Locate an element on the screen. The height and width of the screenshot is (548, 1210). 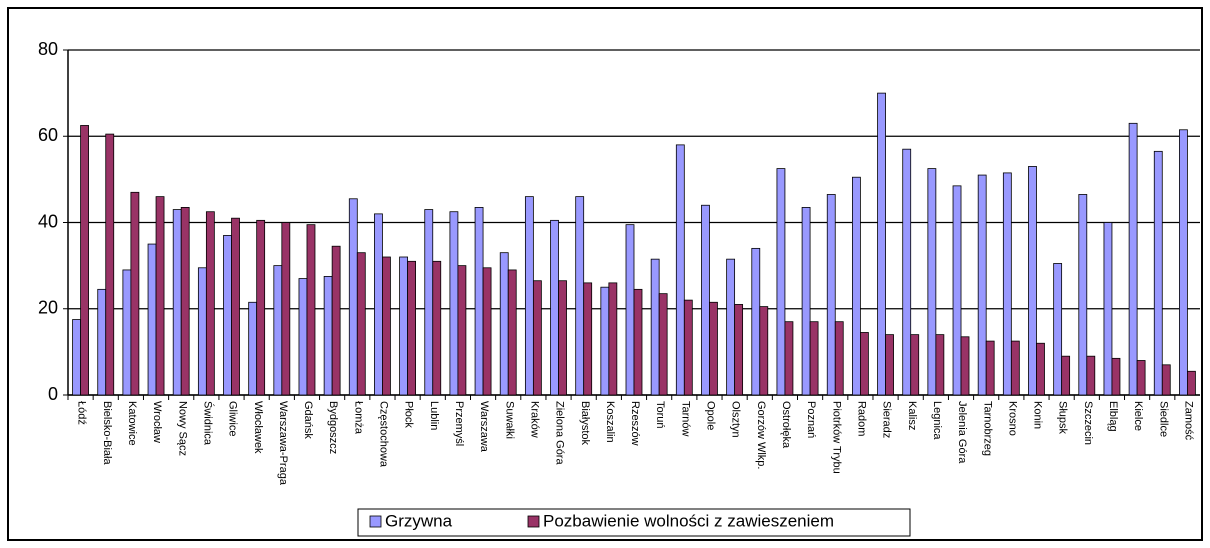
x-tick-label: Bydgoszcz is located at coordinates (333, 427).